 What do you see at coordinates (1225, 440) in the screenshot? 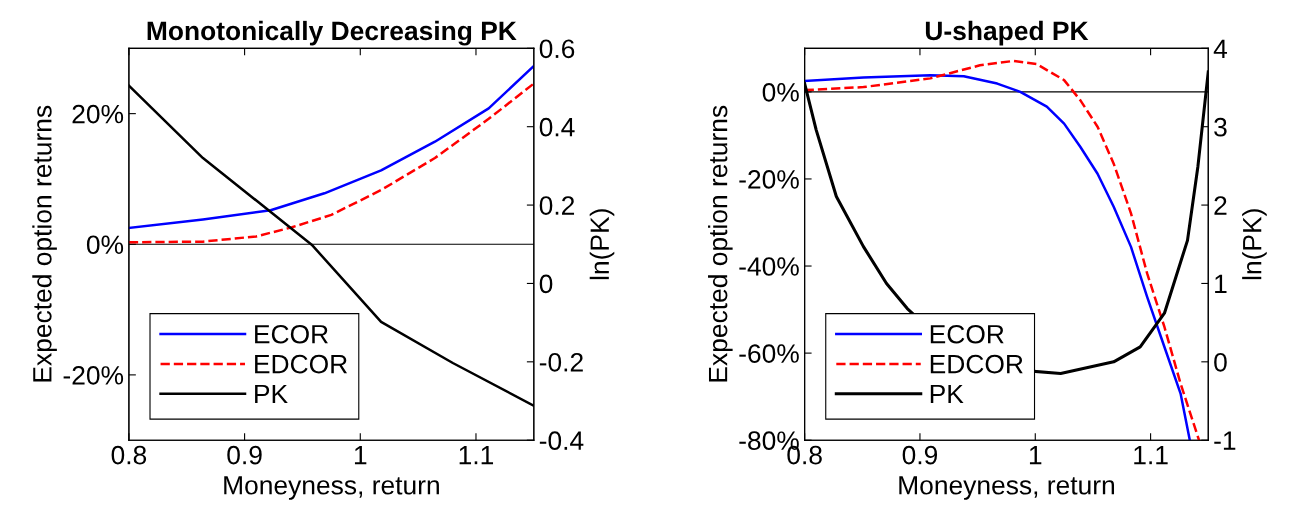
I see `y2-tick-label: -1` at bounding box center [1225, 440].